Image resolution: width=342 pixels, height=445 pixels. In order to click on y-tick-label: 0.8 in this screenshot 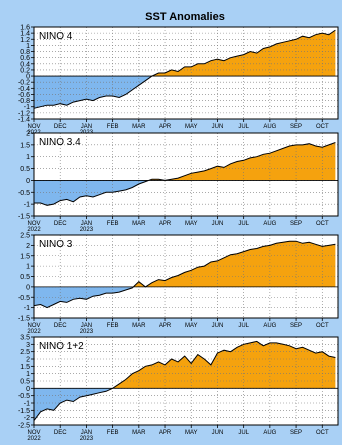, I will do `click(25, 52)`.